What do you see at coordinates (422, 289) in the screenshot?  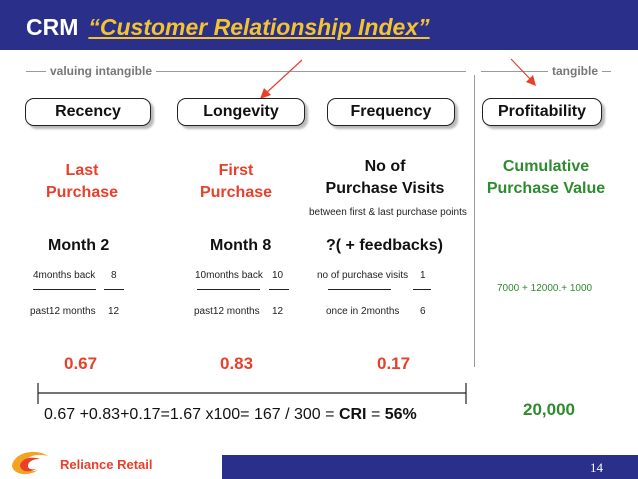 I see `frequency-fraction-line-value` at bounding box center [422, 289].